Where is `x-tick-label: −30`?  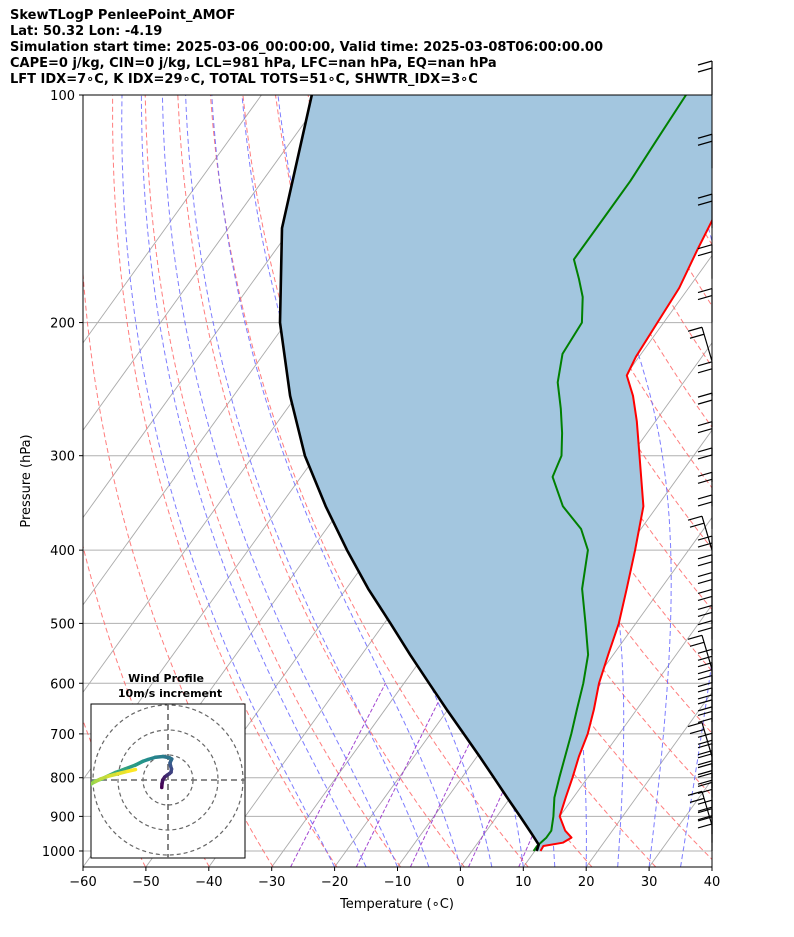 x-tick-label: −30 is located at coordinates (271, 882).